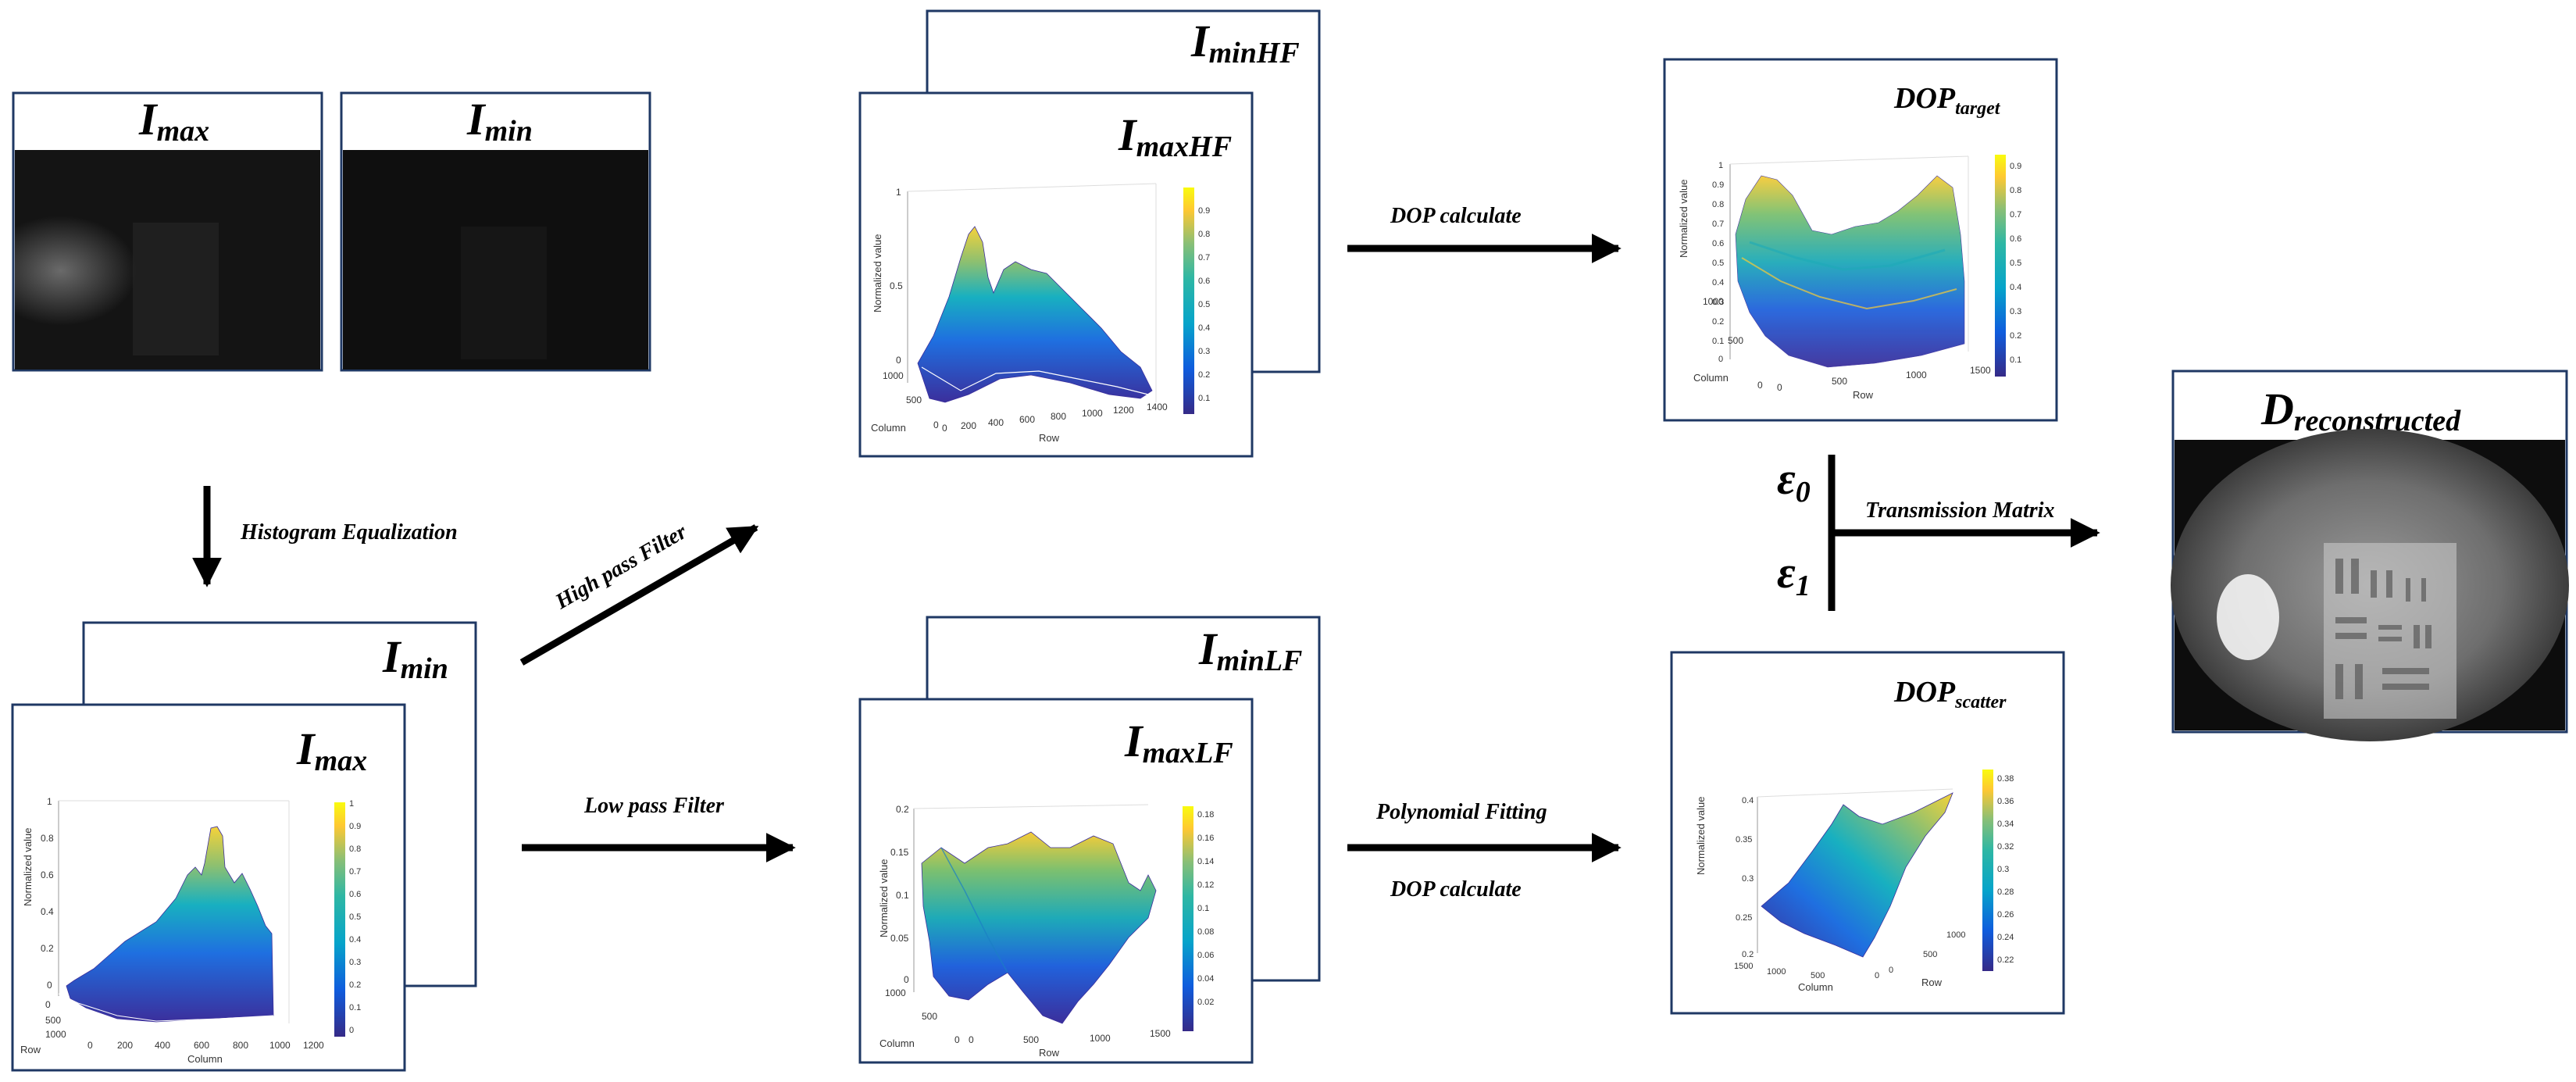 Image resolution: width=2576 pixels, height=1082 pixels. What do you see at coordinates (1744, 918) in the screenshot?
I see `dop-scatter-ztick: 0.25` at bounding box center [1744, 918].